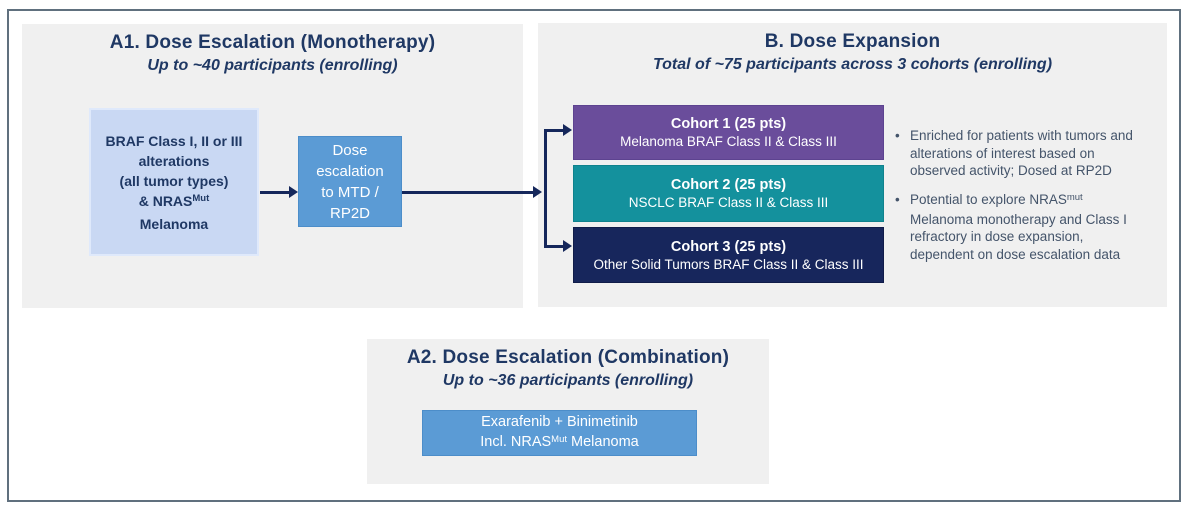 This screenshot has height=511, width=1187. Describe the element at coordinates (272, 65) in the screenshot. I see `panel-a1-subtitle: Up to ~40 participants (enrolling)` at that location.